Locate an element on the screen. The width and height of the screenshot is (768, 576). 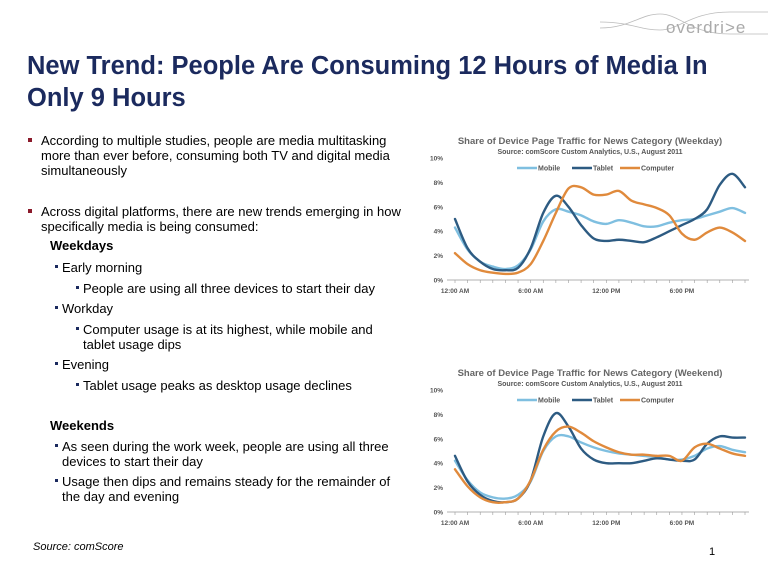
weekdays-heading: Weekdays is located at coordinates (82, 245).